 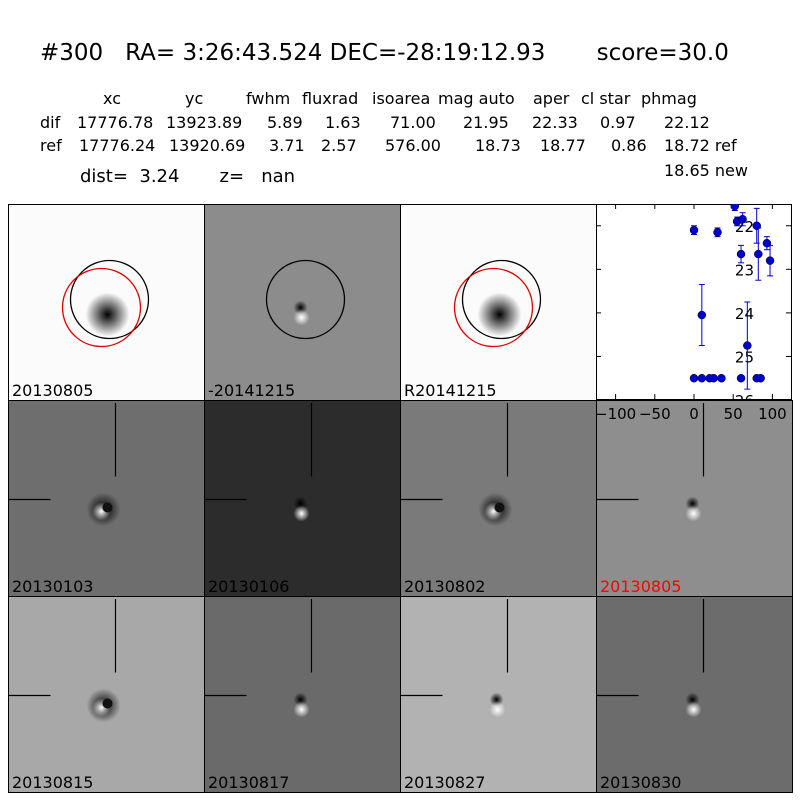 I want to click on ref-cl-star: 0.86, so click(x=629, y=145).